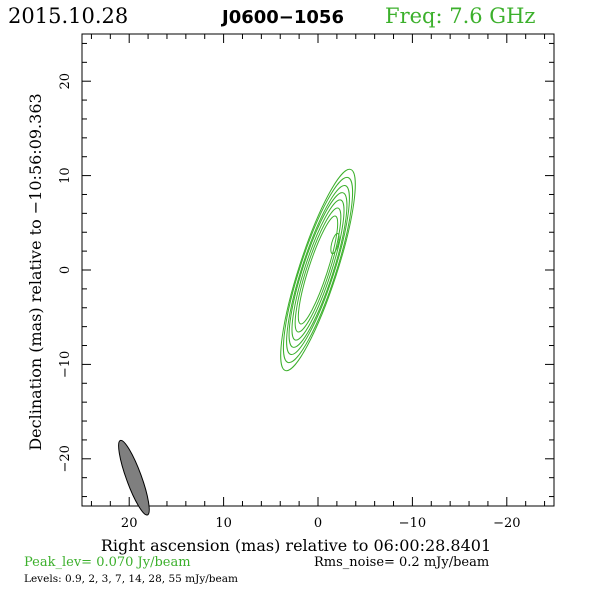 This screenshot has height=590, width=590. Describe the element at coordinates (412, 523) in the screenshot. I see `x-tick-label: −10` at that location.